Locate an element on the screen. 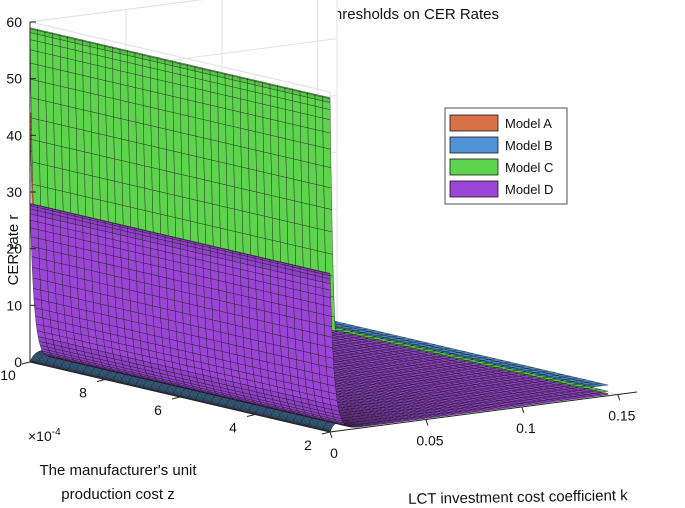  side-grid-z is located at coordinates (180, 57).